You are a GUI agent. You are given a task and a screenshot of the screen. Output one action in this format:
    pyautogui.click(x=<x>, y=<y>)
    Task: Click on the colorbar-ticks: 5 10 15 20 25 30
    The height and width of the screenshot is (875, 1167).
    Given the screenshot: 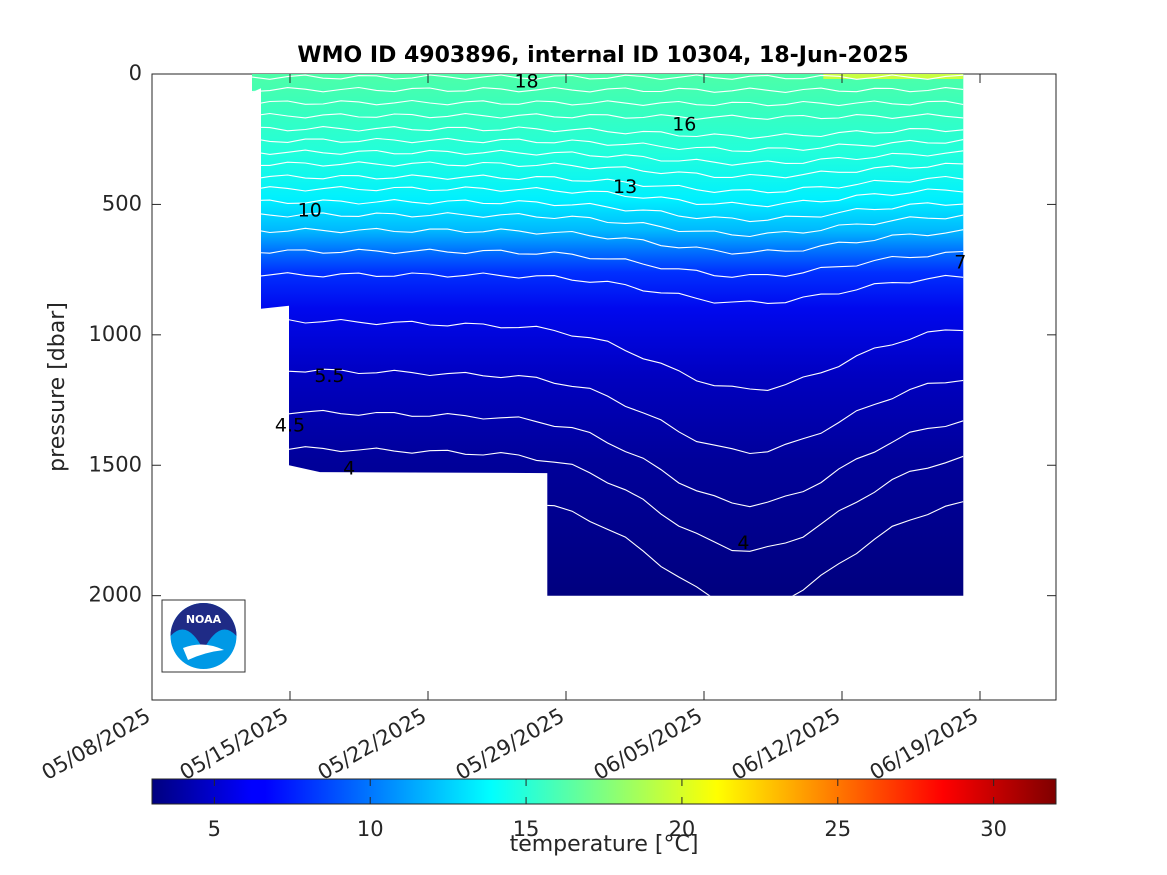 What is the action you would take?
    pyautogui.click(x=607, y=810)
    